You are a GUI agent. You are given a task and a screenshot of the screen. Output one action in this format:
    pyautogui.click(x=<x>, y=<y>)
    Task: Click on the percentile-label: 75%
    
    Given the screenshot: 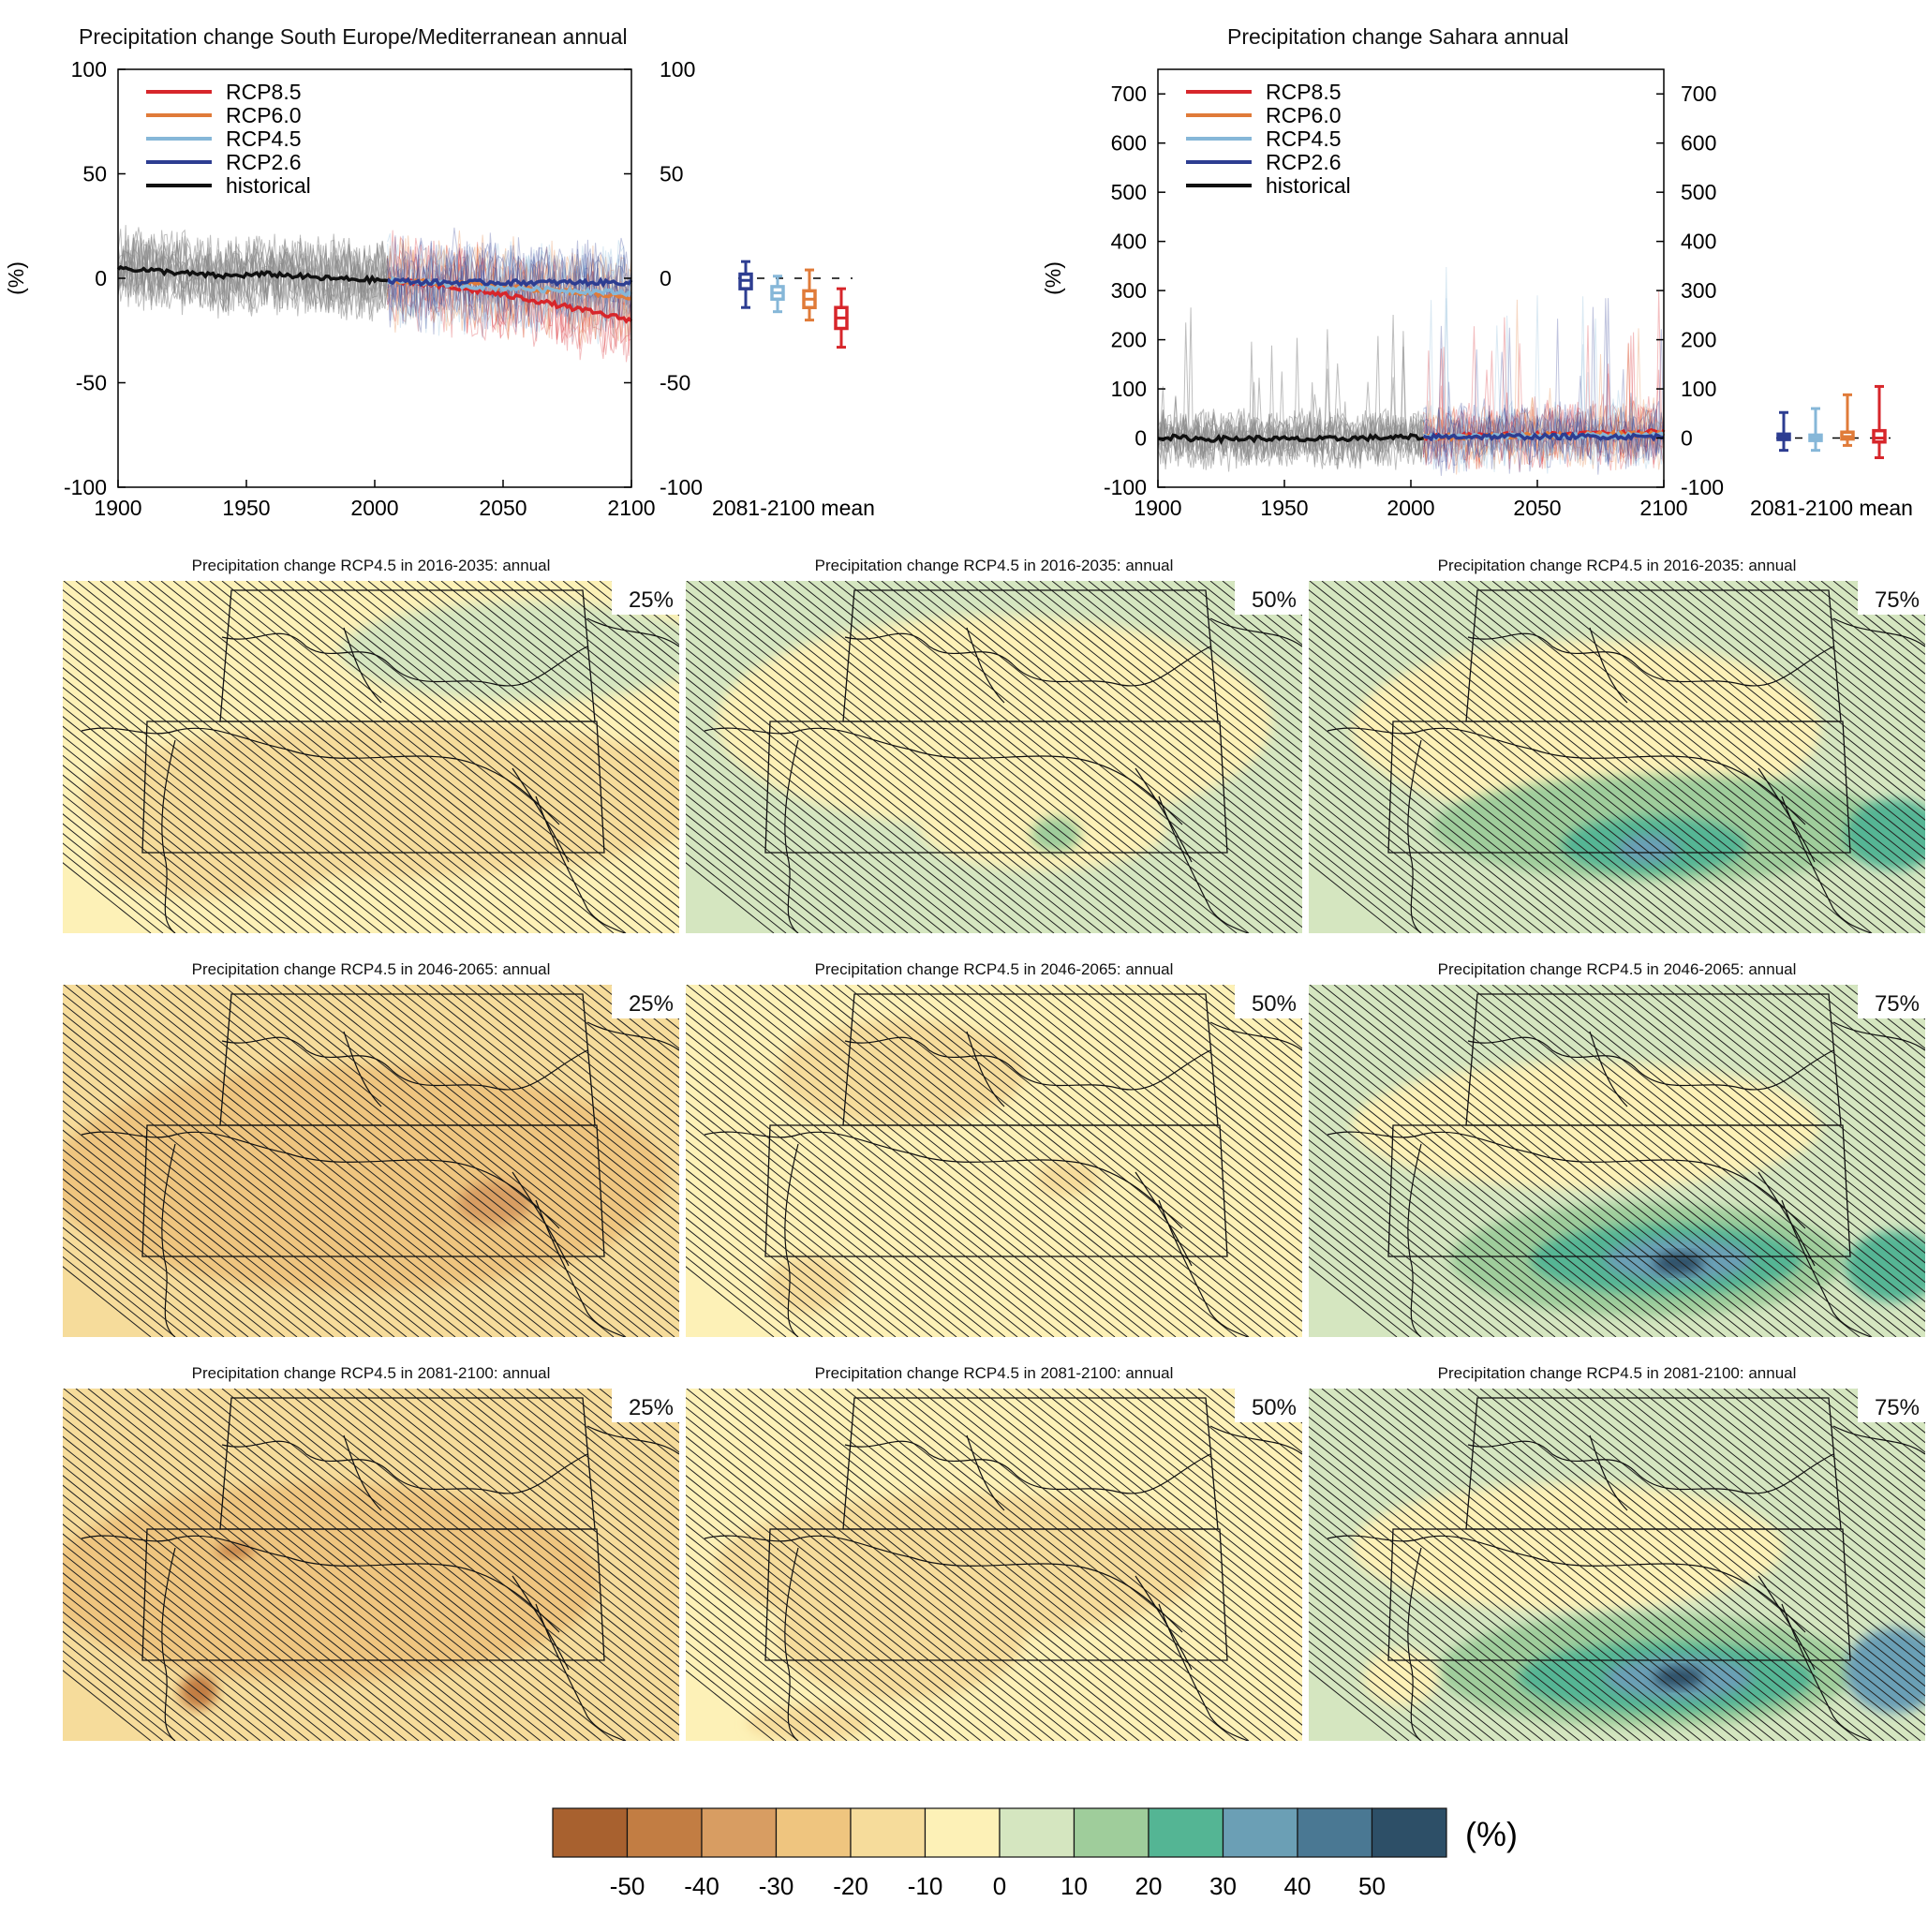 What is the action you would take?
    pyautogui.click(x=1897, y=1408)
    